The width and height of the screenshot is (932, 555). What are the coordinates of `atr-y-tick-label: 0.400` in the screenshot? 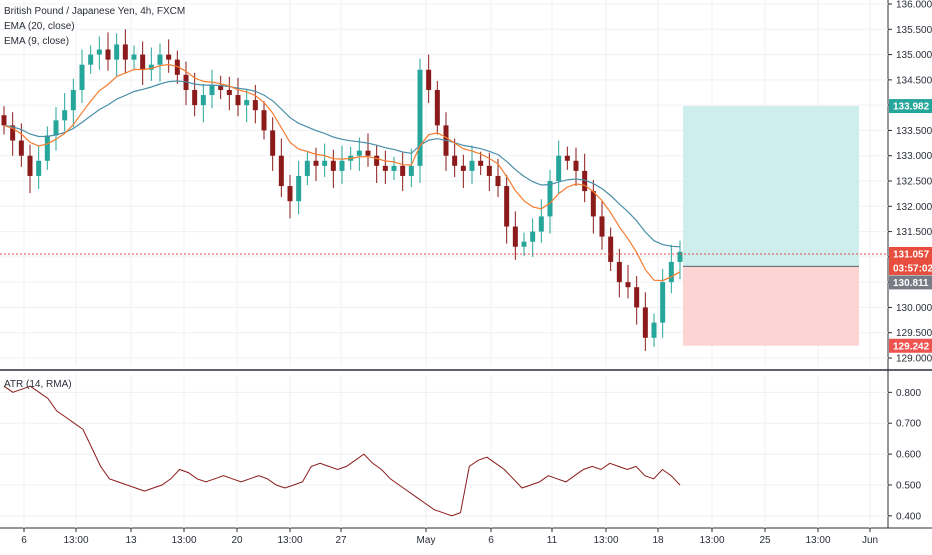 It's located at (908, 516).